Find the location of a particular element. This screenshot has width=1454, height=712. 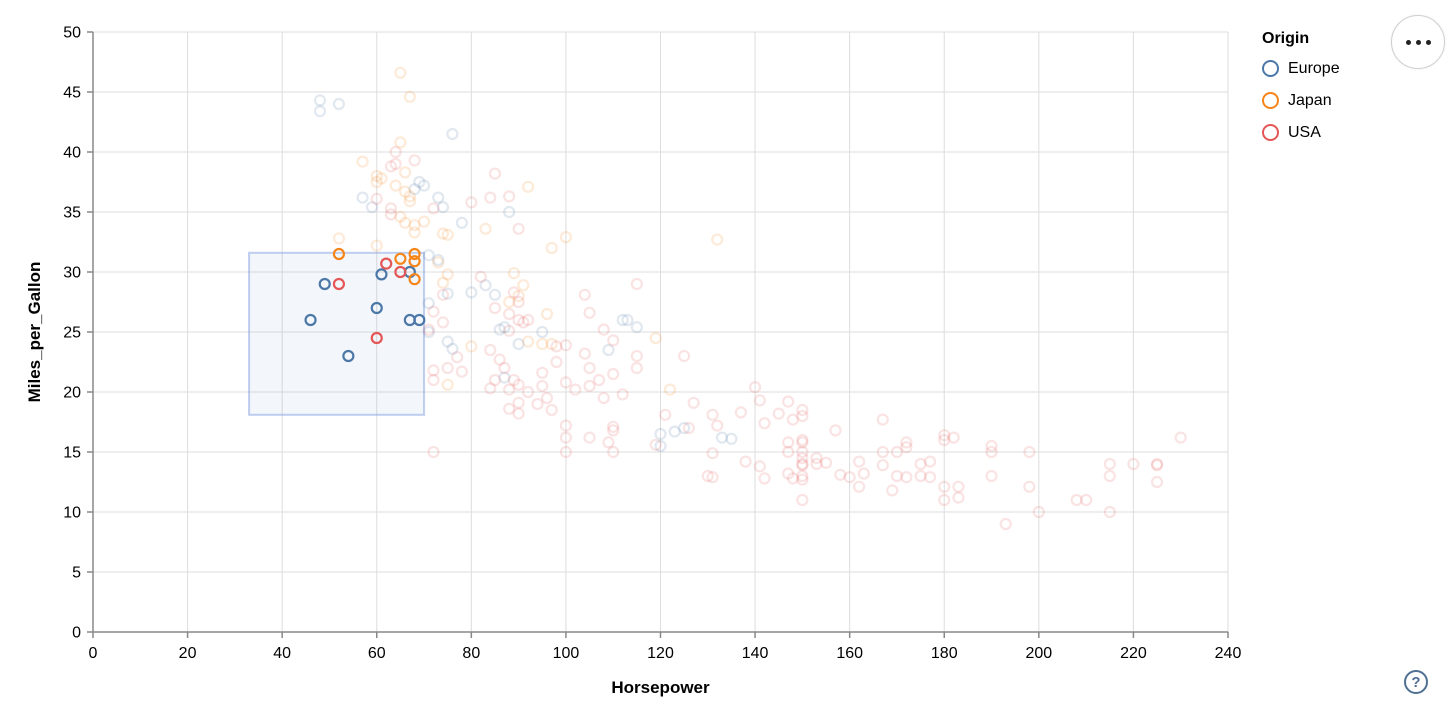

y-tick-label: 45 is located at coordinates (72, 93).